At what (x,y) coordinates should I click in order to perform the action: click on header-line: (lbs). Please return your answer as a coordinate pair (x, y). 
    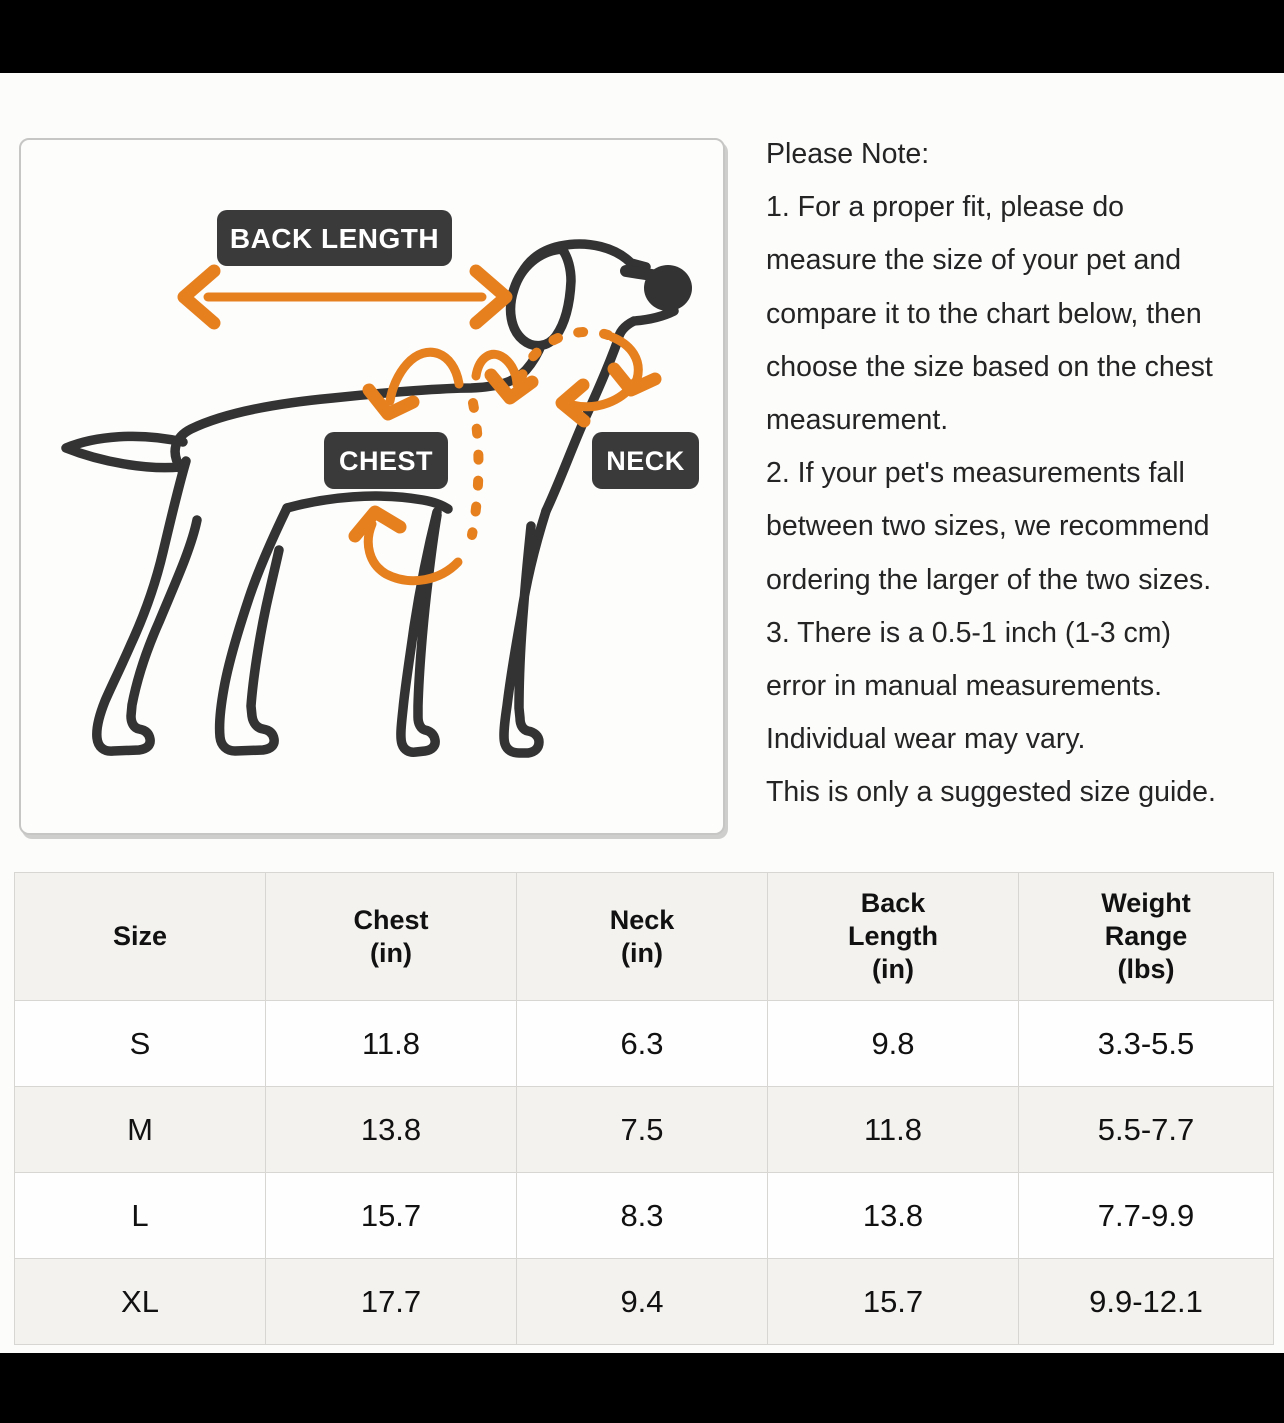
    Looking at the image, I should click on (1146, 969).